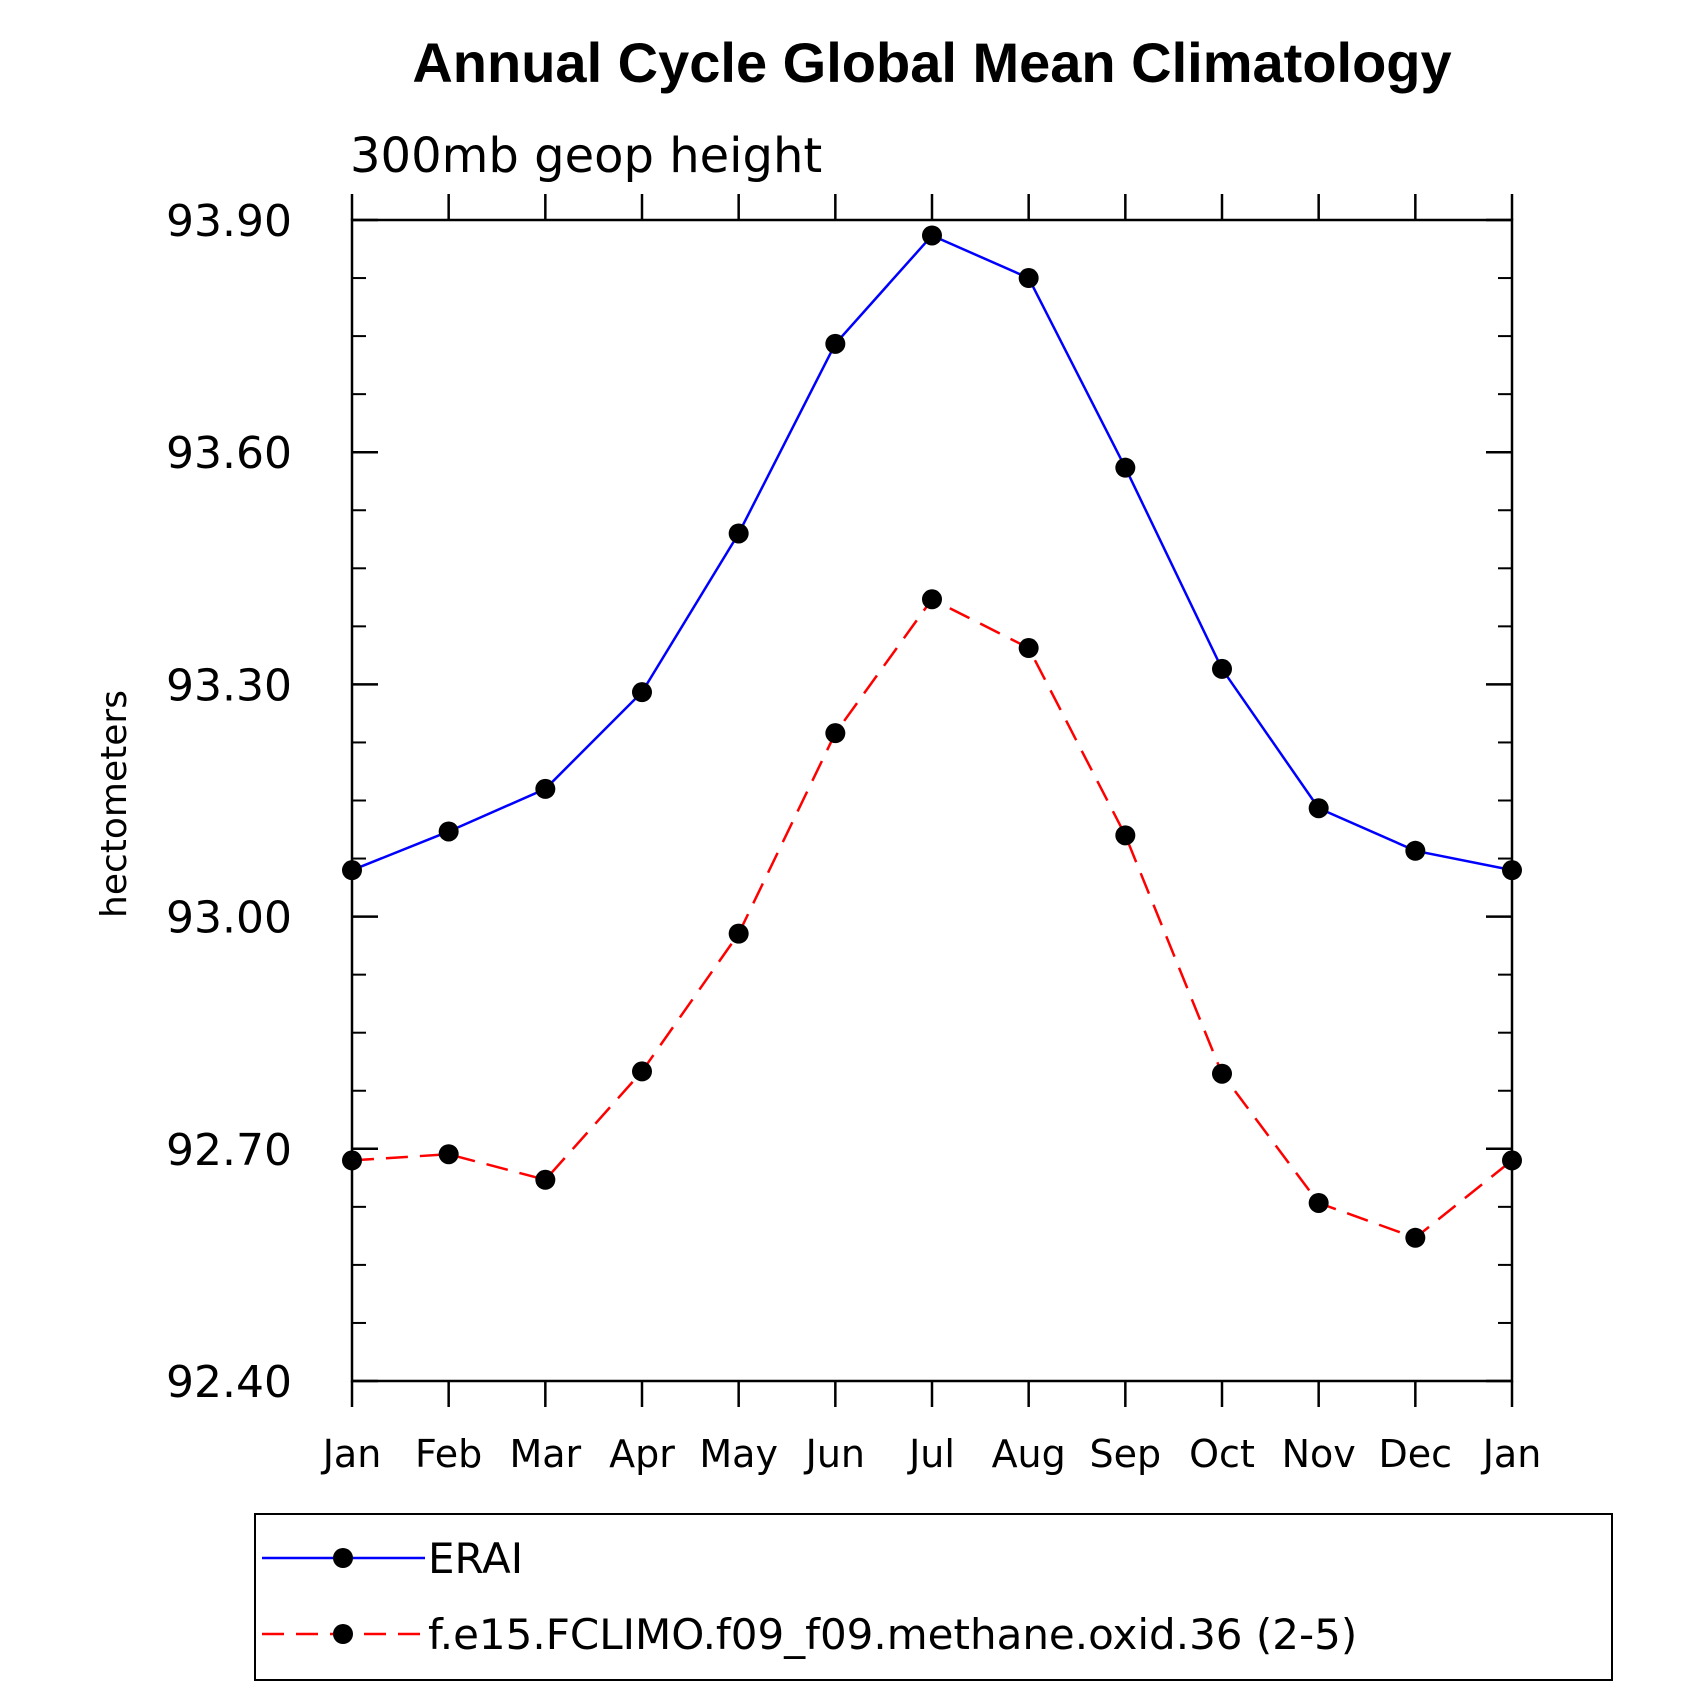 The width and height of the screenshot is (1691, 1691). What do you see at coordinates (642, 1454) in the screenshot?
I see `x-tick-label: Apr` at bounding box center [642, 1454].